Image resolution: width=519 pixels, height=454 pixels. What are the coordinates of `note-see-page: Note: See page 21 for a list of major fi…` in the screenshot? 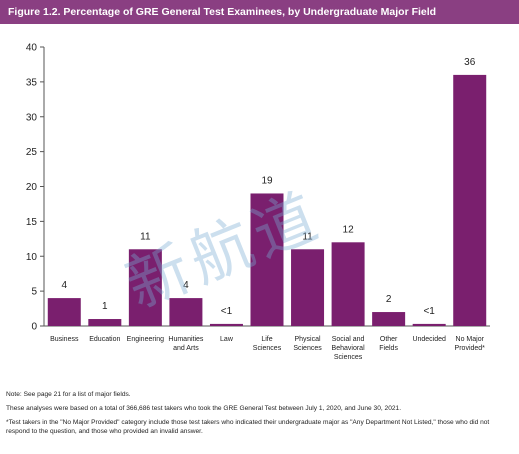 It's located at (68, 394).